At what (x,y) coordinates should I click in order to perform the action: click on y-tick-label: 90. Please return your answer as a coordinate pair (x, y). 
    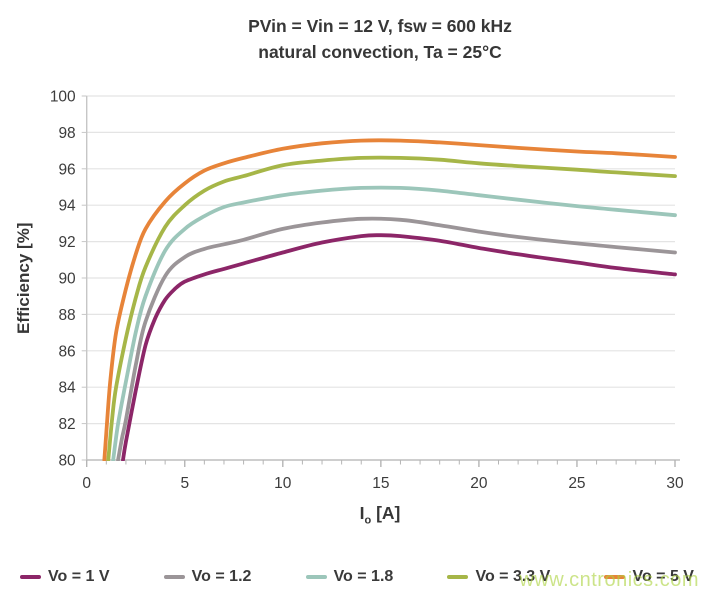
    Looking at the image, I should click on (67, 279).